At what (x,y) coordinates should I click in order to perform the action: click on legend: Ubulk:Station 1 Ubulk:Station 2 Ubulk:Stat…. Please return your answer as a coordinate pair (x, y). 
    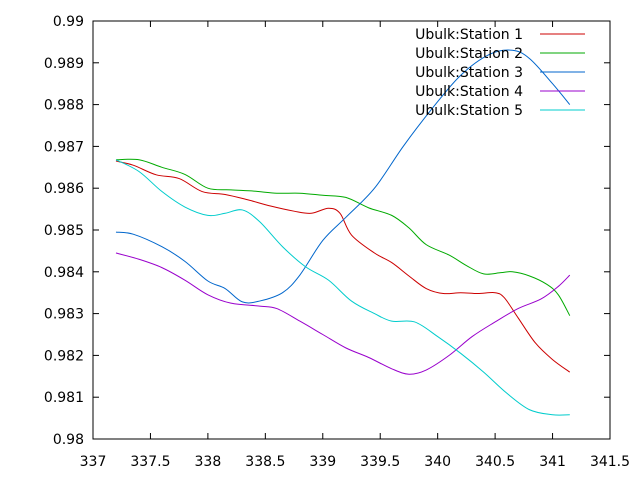
    Looking at the image, I should click on (500, 73).